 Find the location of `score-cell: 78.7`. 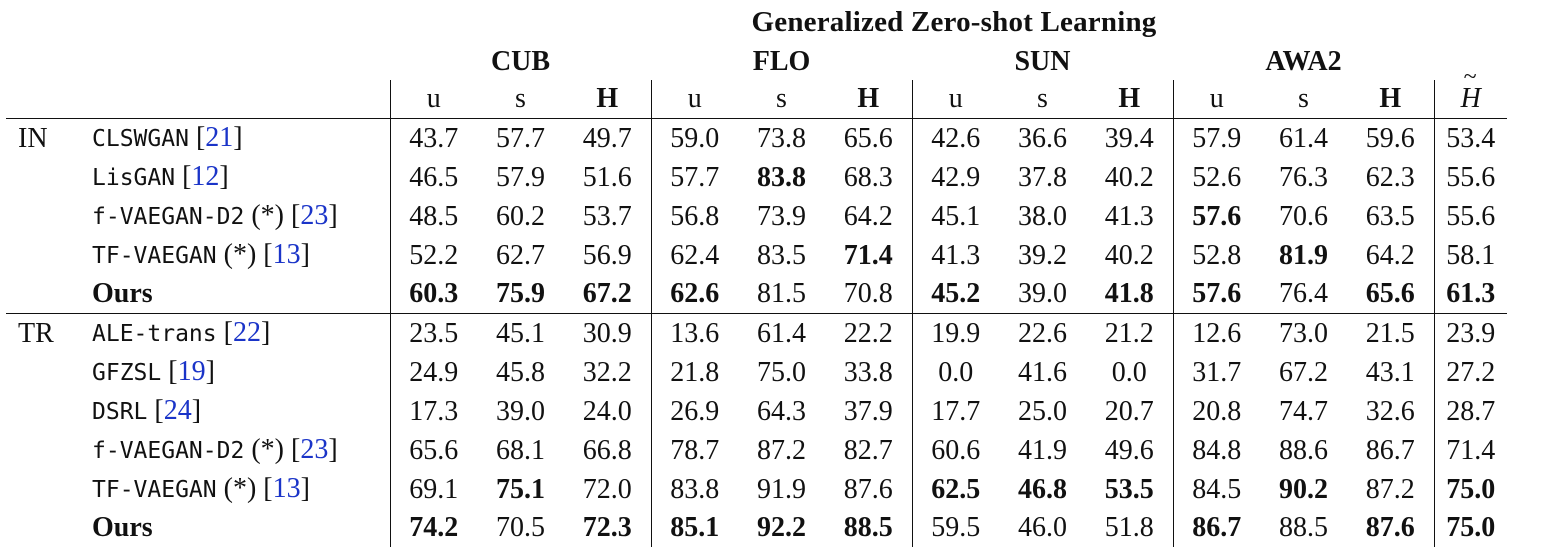

score-cell: 78.7 is located at coordinates (694, 450).